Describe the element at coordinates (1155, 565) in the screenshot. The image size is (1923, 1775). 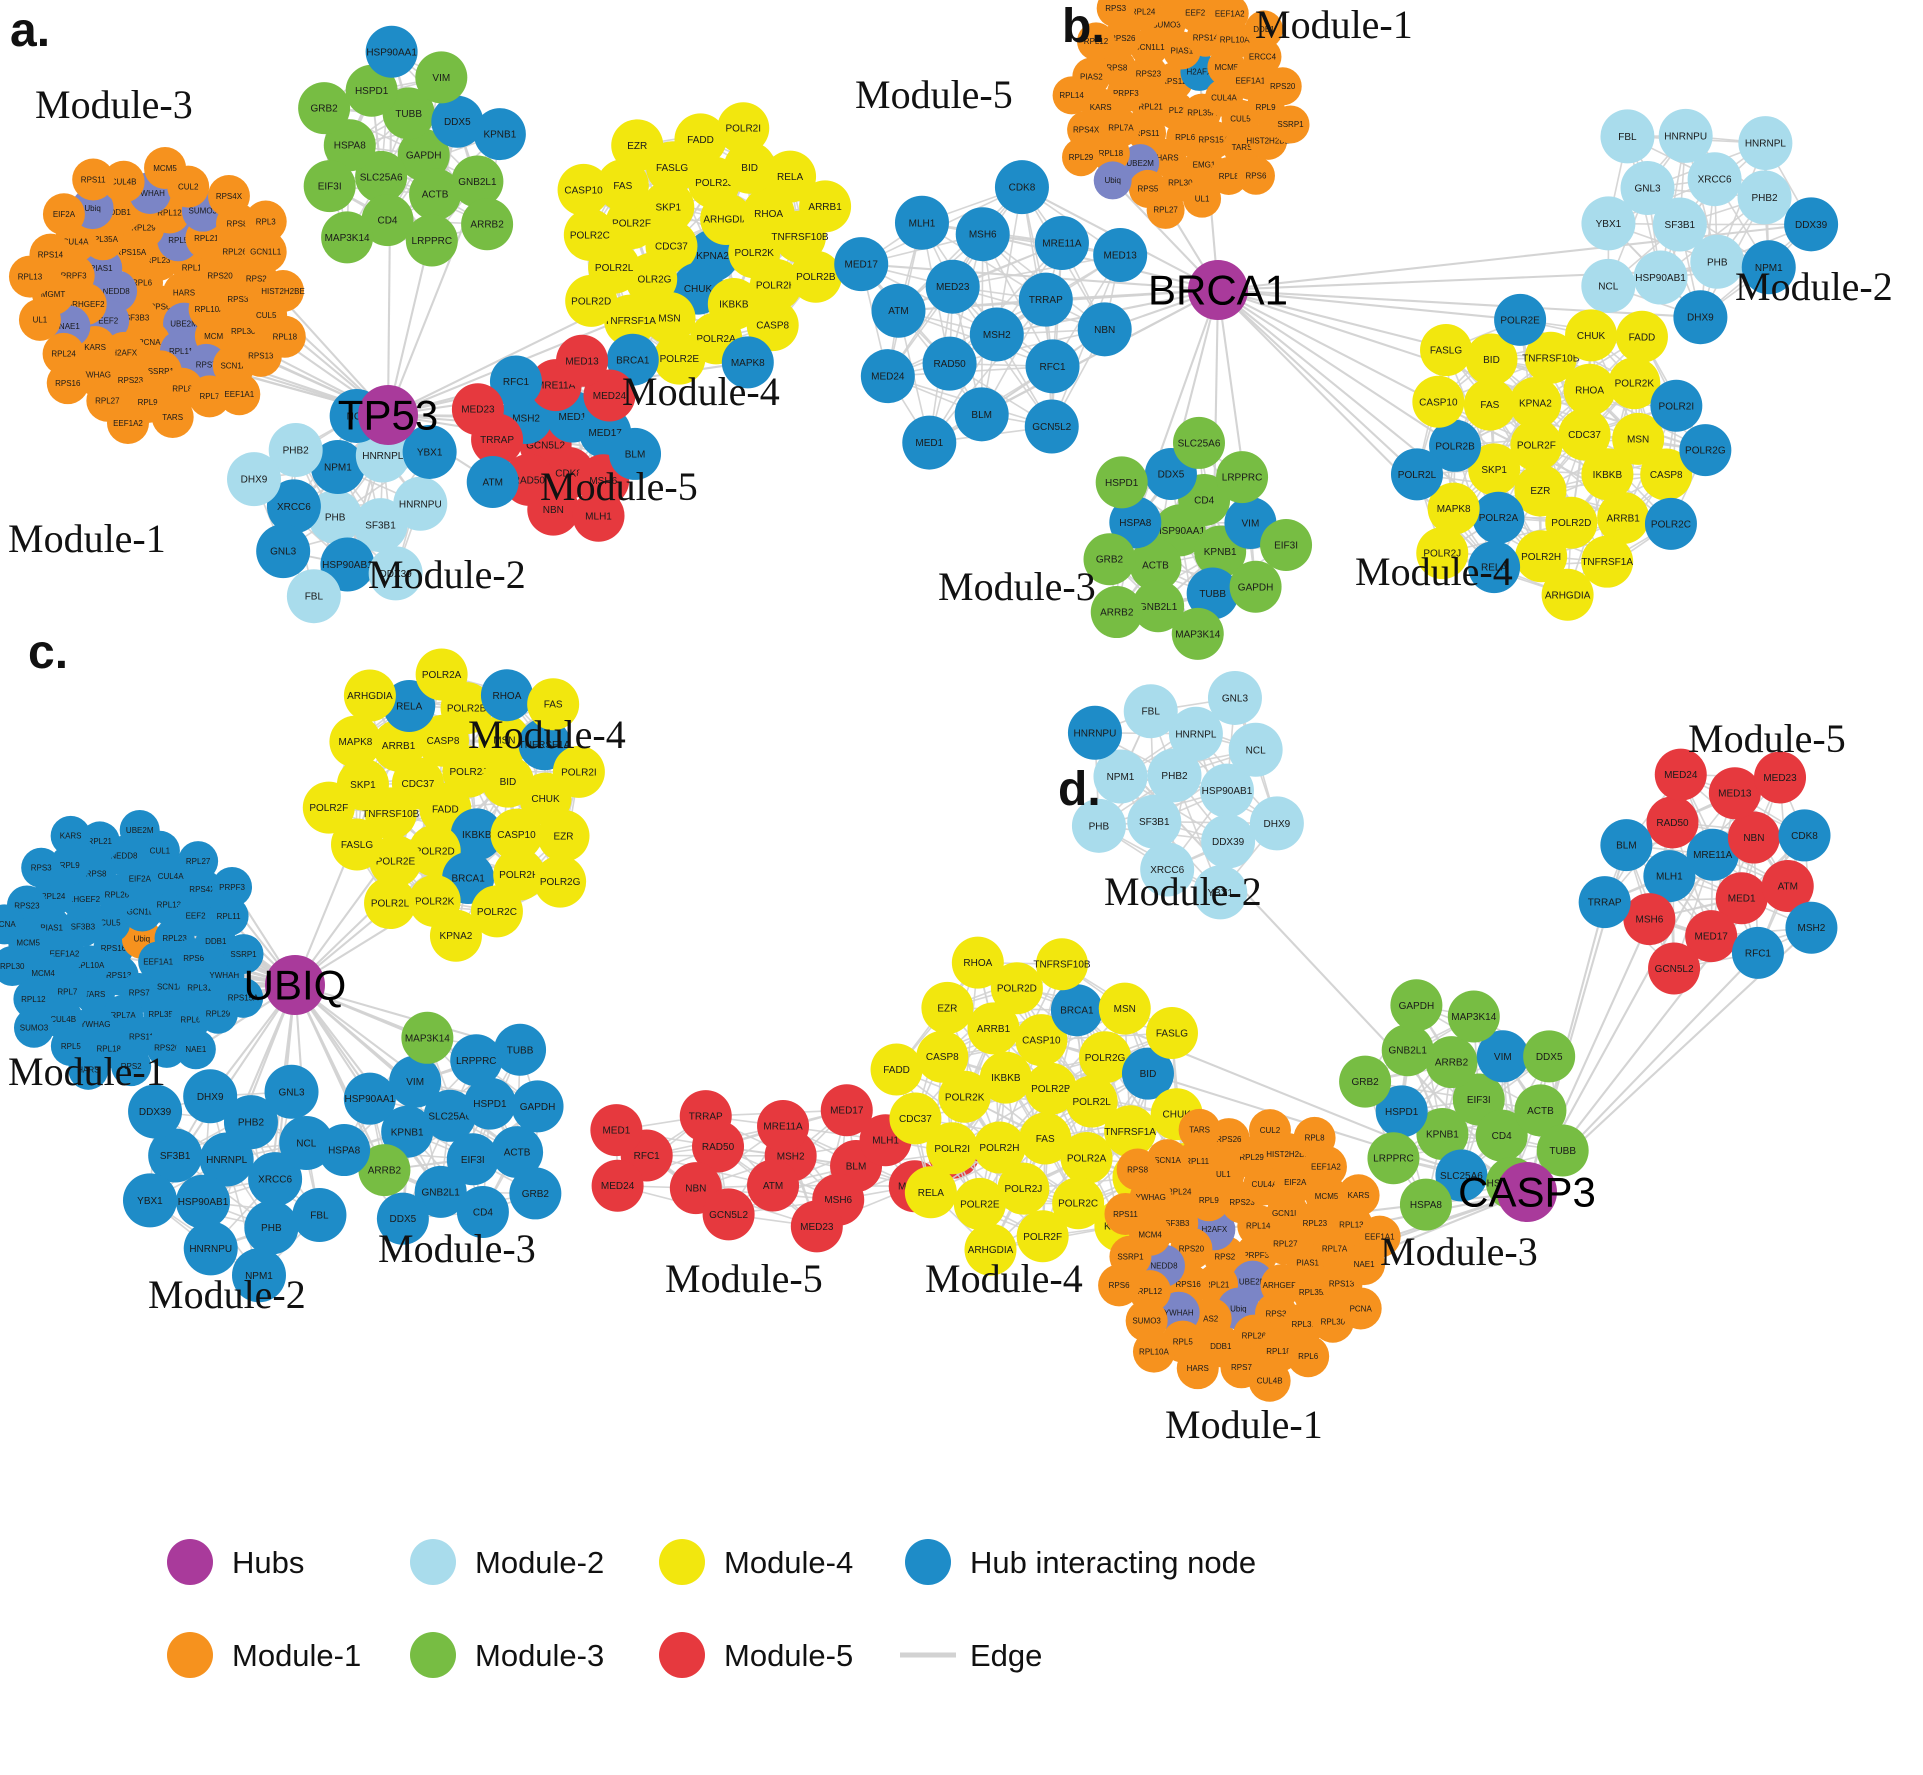
I see `node-label: ACTB` at that location.